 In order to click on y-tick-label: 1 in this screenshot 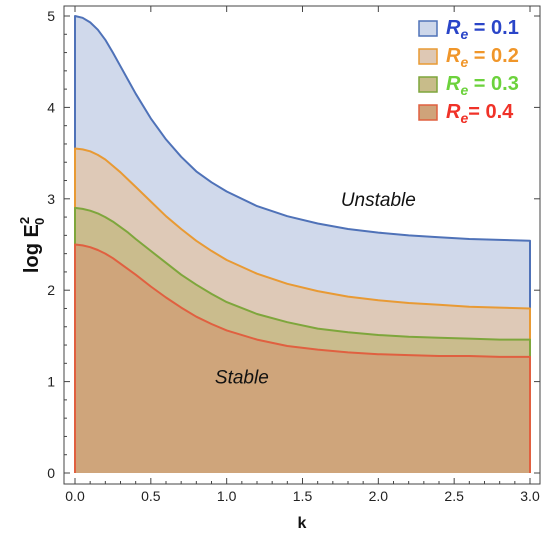, I will do `click(51, 382)`.